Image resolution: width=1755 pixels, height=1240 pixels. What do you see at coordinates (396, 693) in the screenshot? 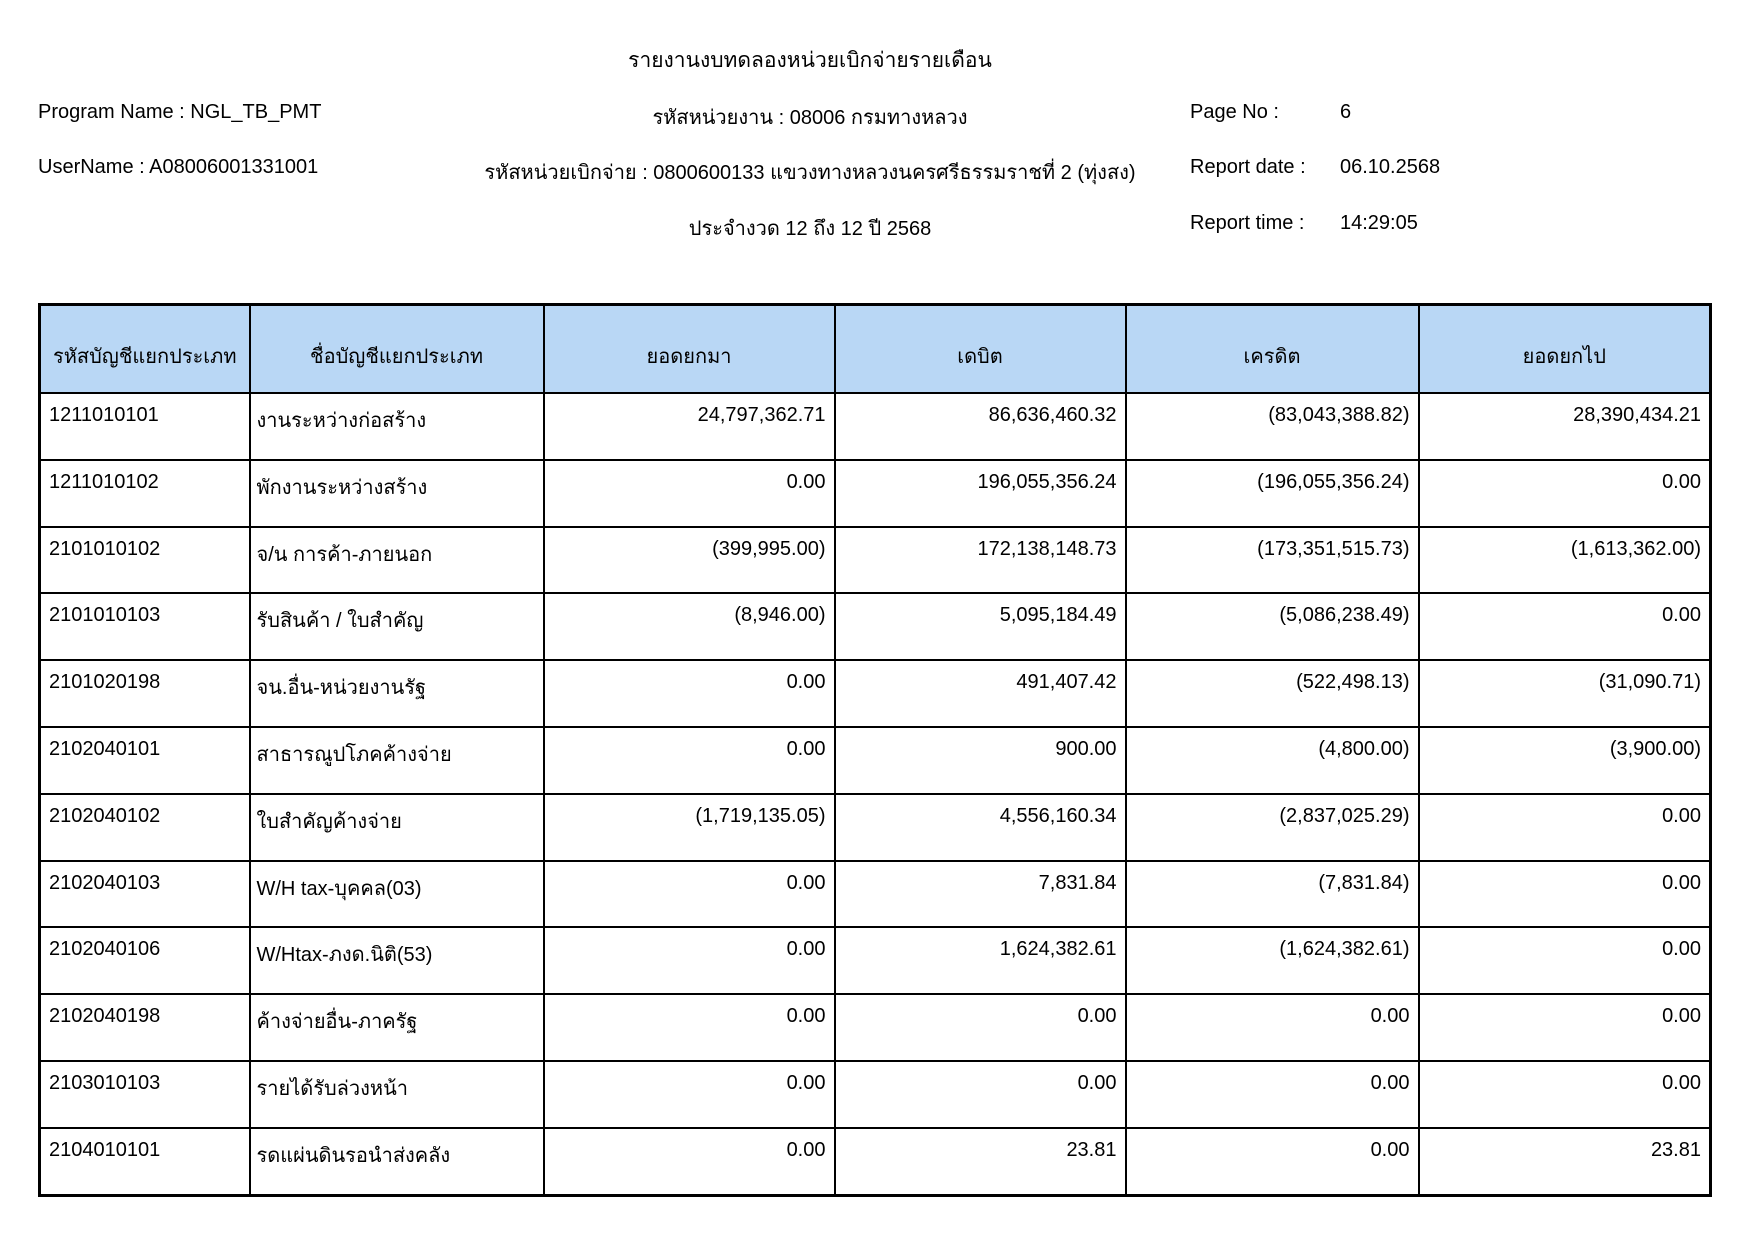
I see `cell-account-name: จน.อื่น-หน่วยงานรัฐ` at bounding box center [396, 693].